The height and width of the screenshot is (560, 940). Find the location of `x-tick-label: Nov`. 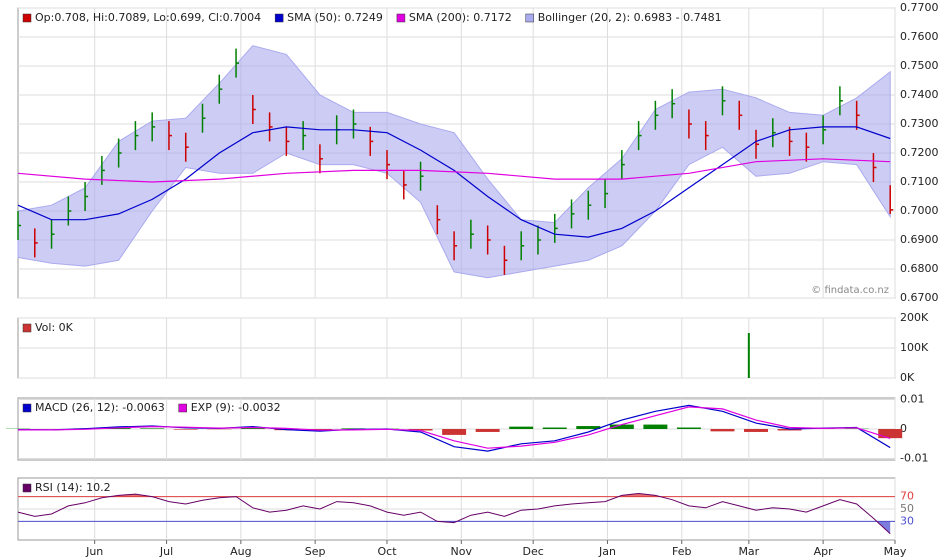

x-tick-label: Nov is located at coordinates (462, 551).